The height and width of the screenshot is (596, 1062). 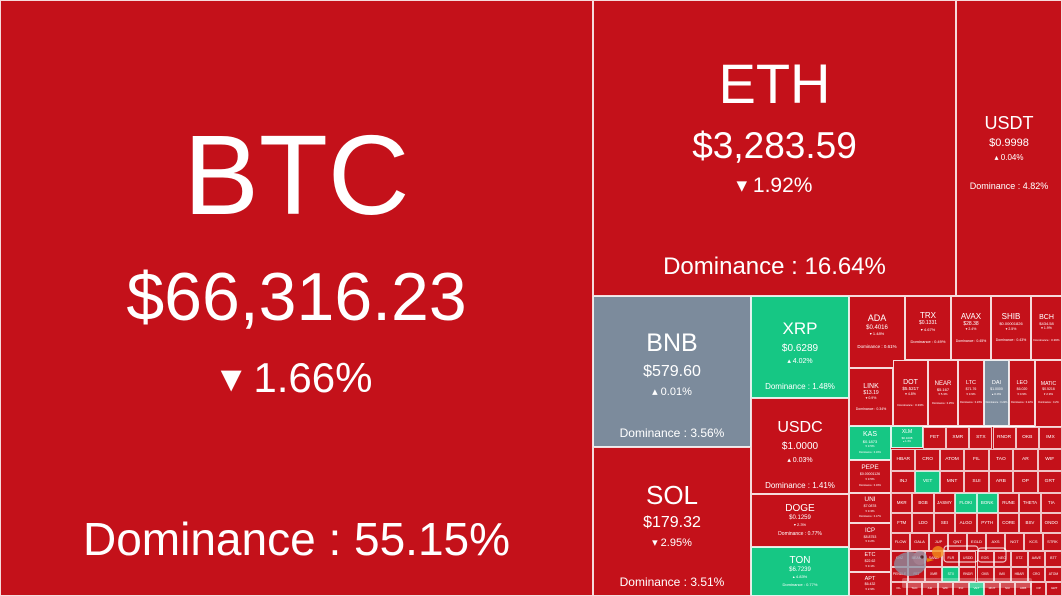 I want to click on dai-symbol: DAI, so click(x=996, y=383).